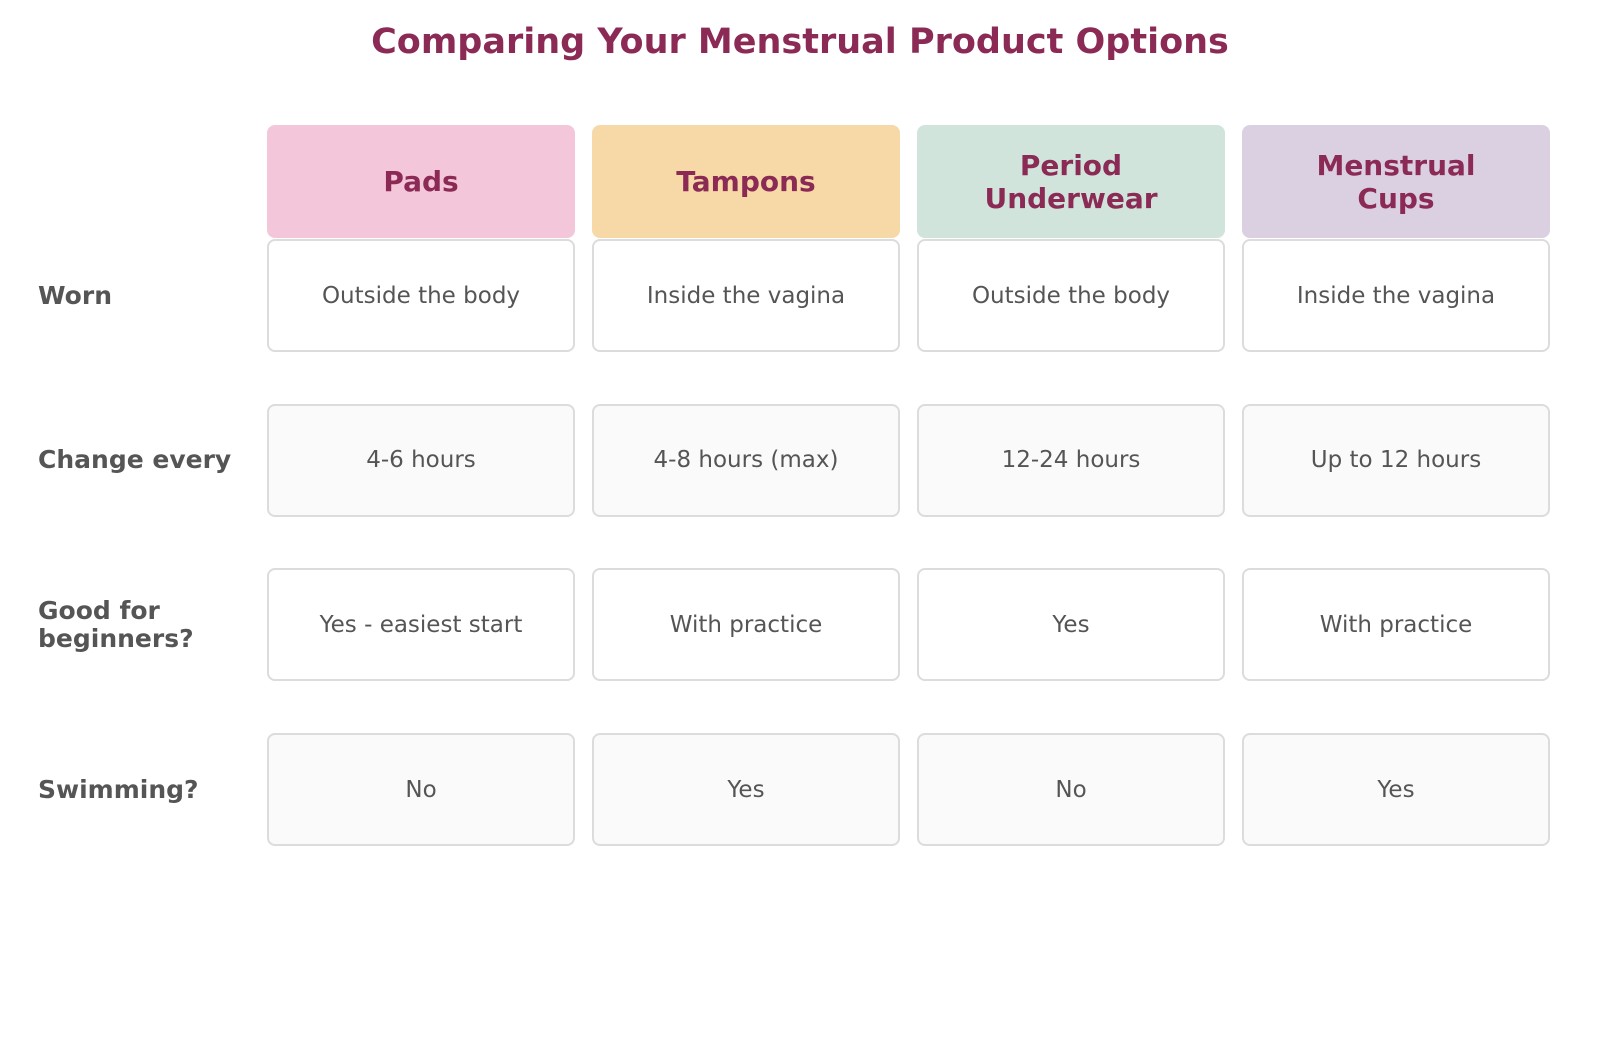 The image size is (1600, 1040). What do you see at coordinates (746, 460) in the screenshot?
I see `table-cell: 4-8 hours (max)` at bounding box center [746, 460].